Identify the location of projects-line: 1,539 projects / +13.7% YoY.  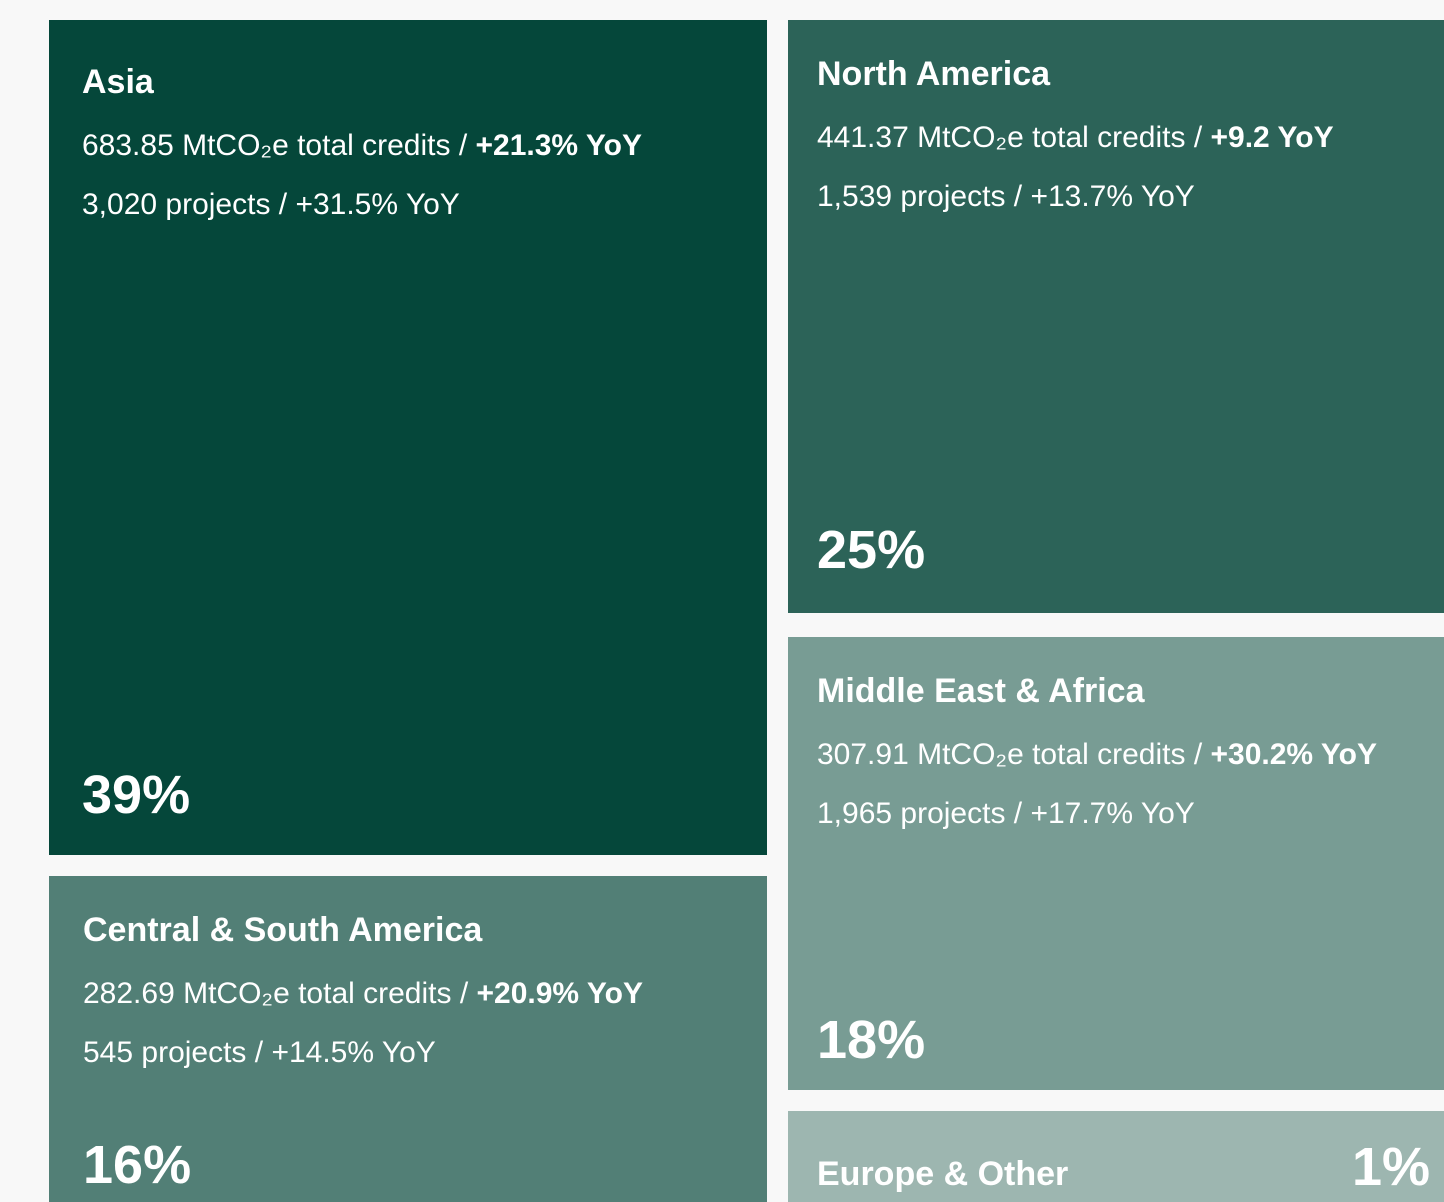
(1006, 196).